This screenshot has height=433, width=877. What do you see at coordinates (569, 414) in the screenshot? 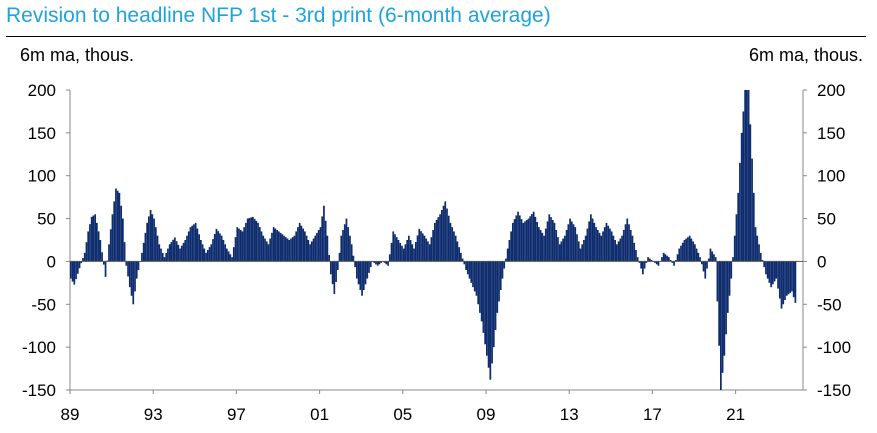
I see `x-tick-label: 13` at bounding box center [569, 414].